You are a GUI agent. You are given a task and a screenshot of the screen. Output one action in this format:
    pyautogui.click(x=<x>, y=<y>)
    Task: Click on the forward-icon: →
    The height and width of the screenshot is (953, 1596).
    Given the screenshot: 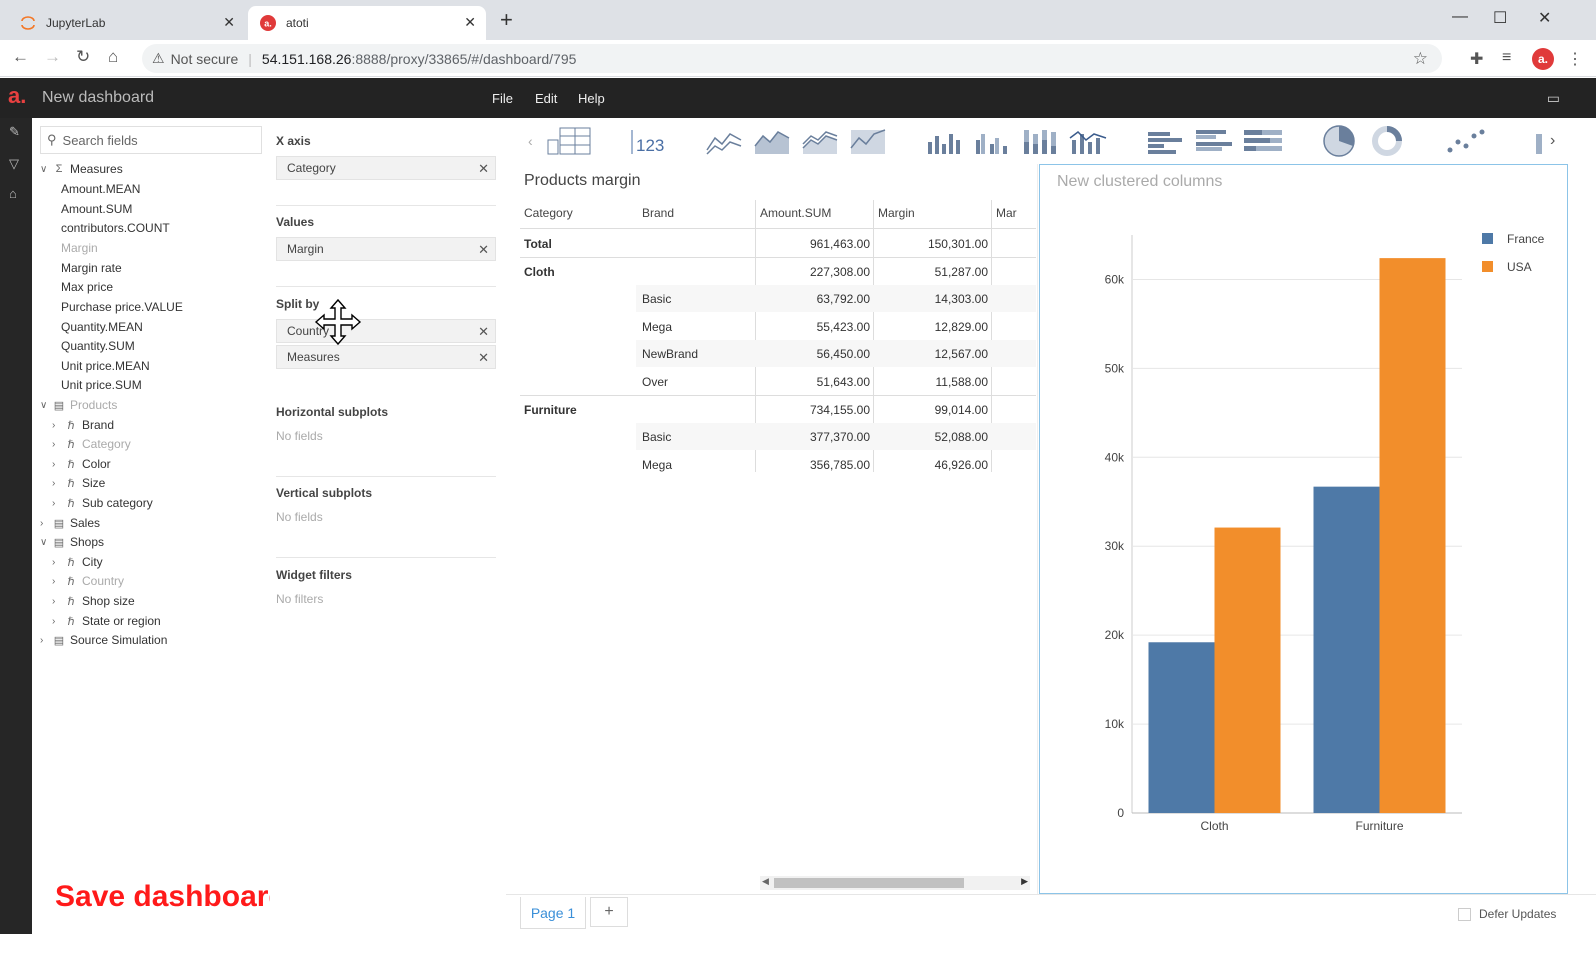 What is the action you would take?
    pyautogui.click(x=52, y=56)
    